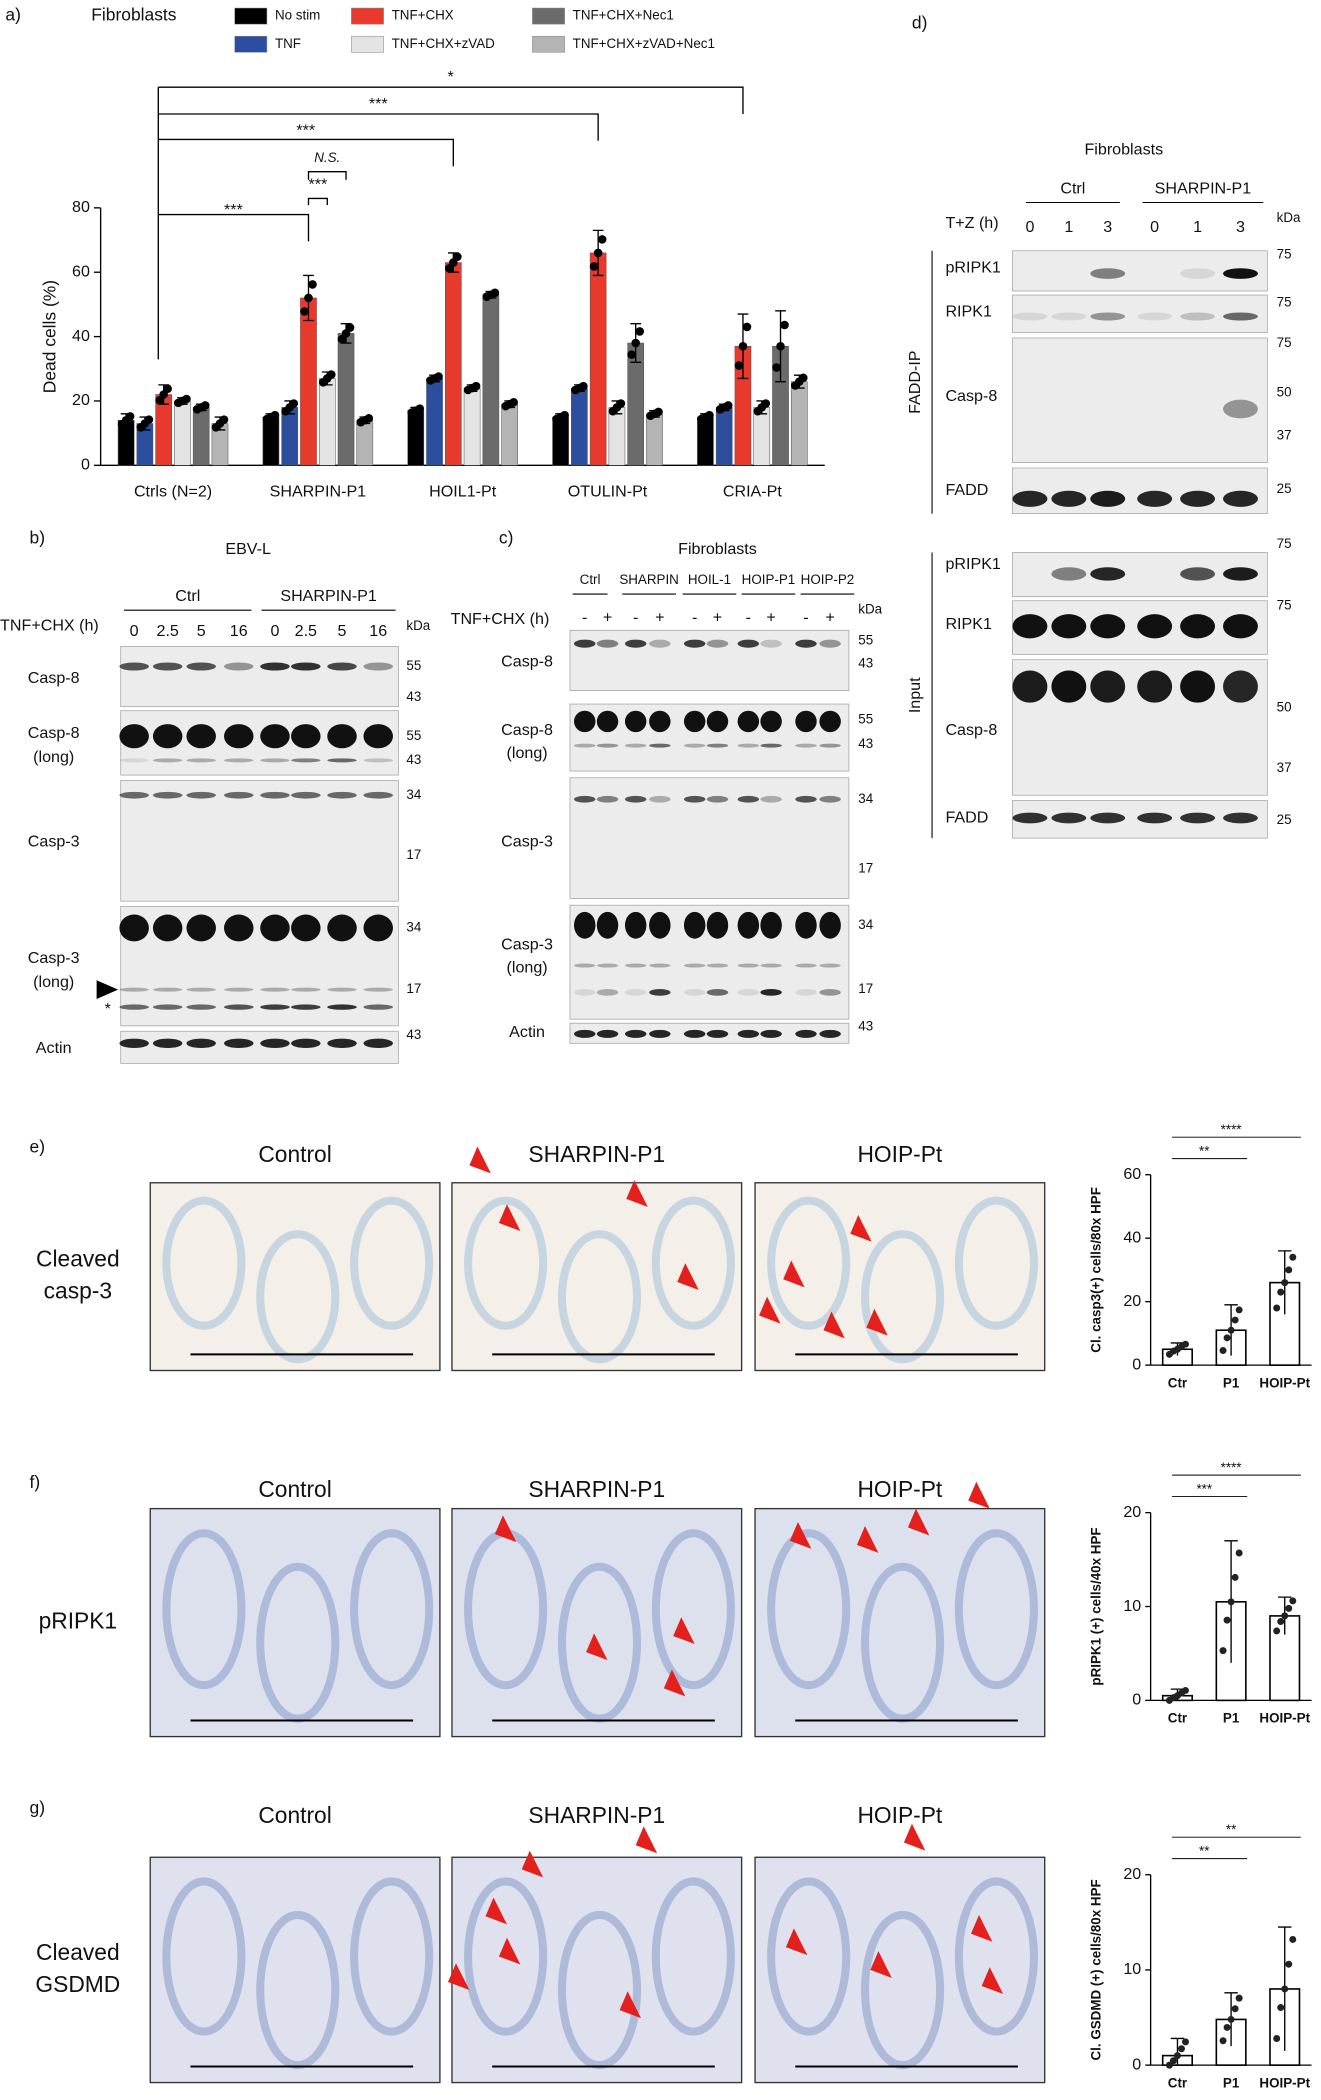 Image resolution: width=1321 pixels, height=2100 pixels. I want to click on treatment-label: T+Z (h), so click(971, 223).